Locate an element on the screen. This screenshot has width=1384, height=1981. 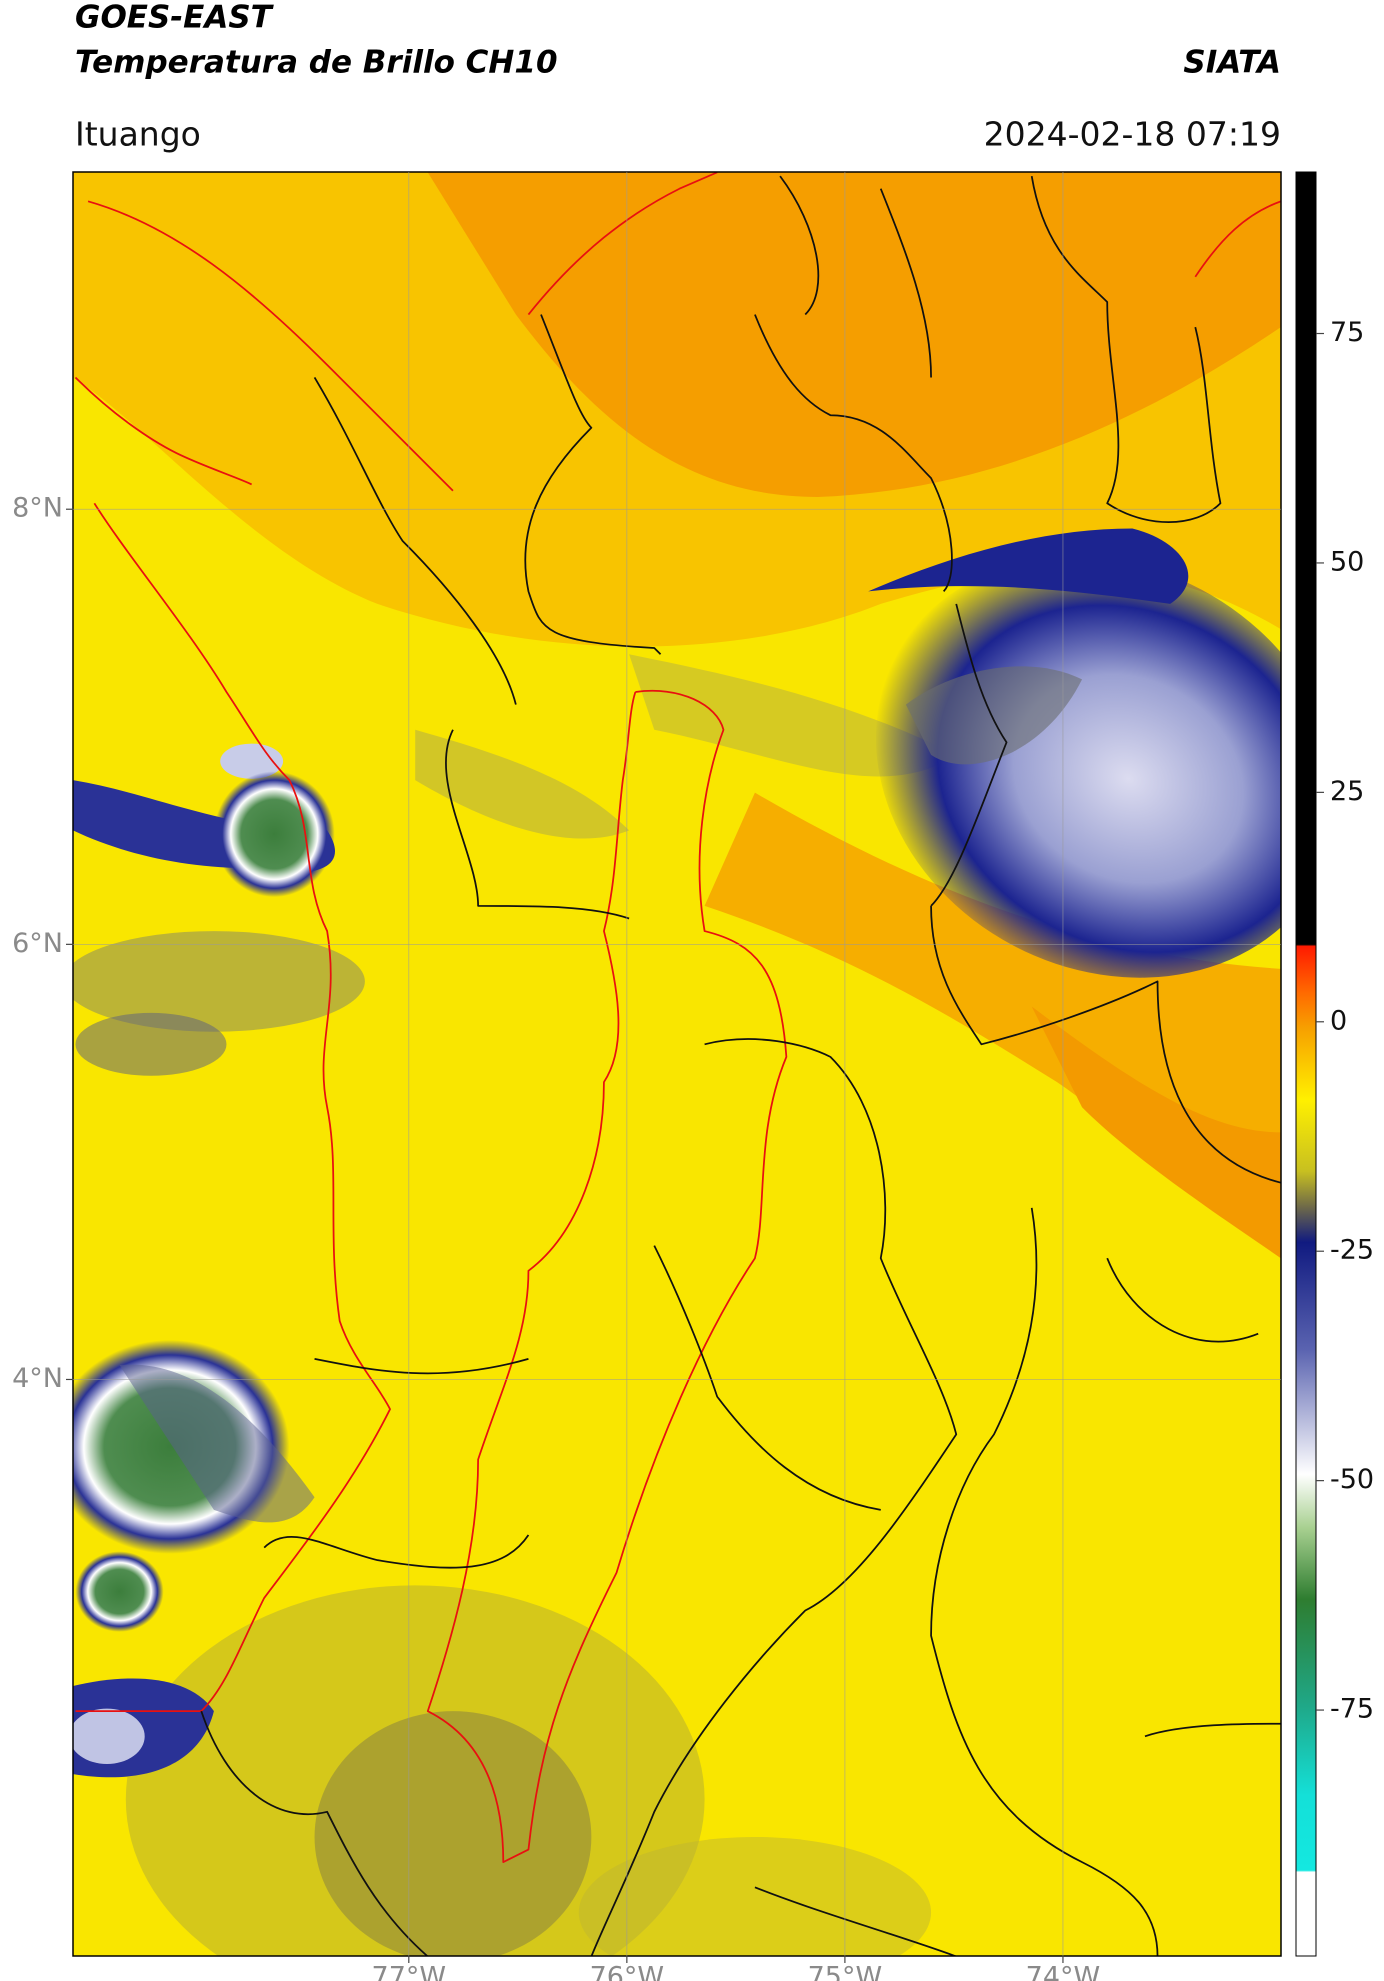
x-tick-label: 75°W is located at coordinates (845, 1971).